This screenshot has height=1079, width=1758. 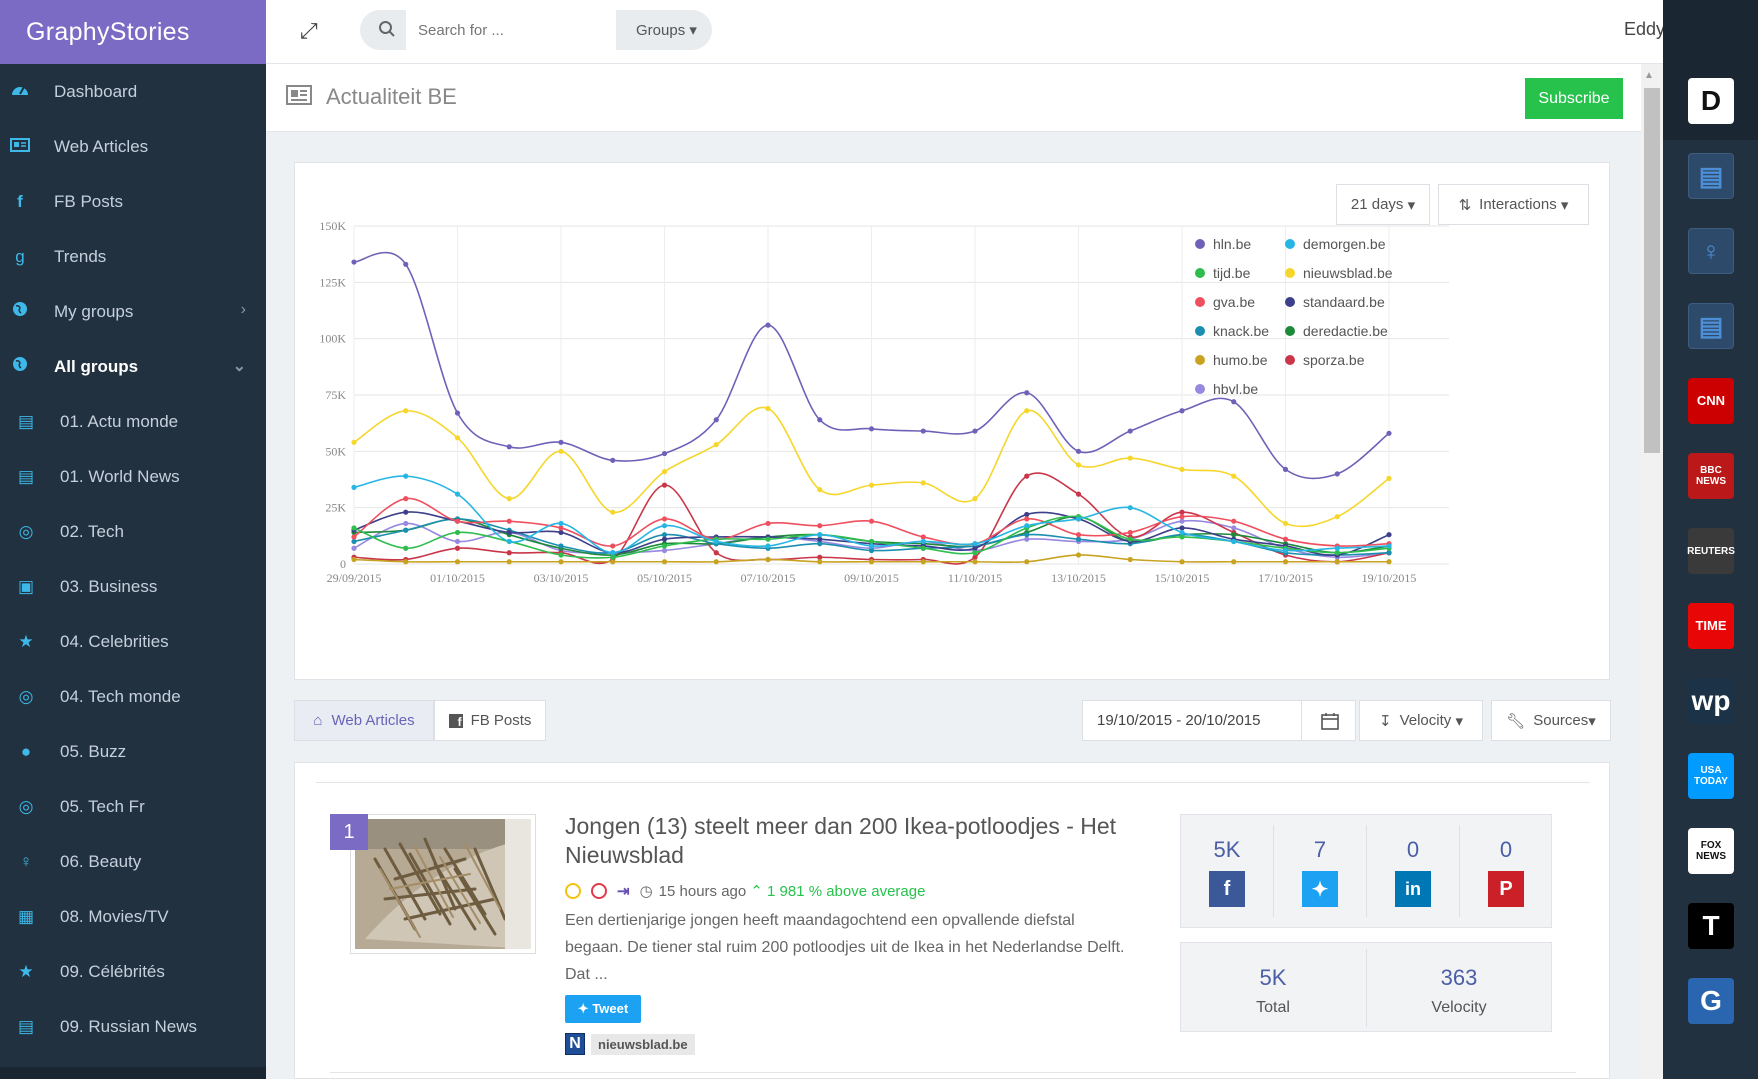 I want to click on sidebar-item-dashboard: Dashboard, so click(x=133, y=91).